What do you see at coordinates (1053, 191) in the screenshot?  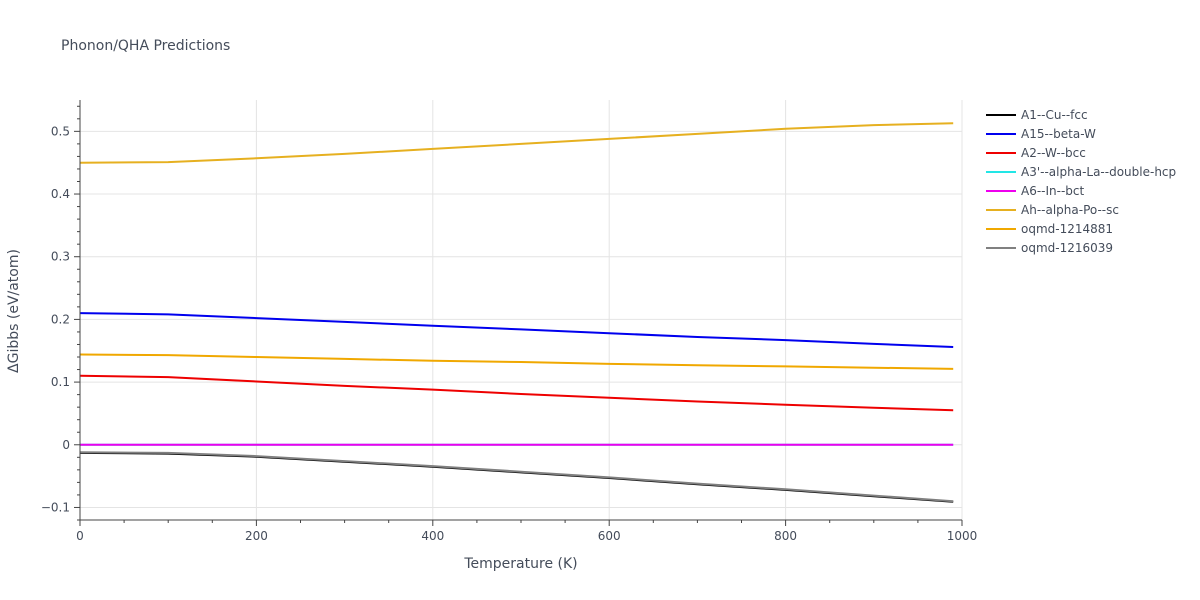 I see `legend-label: A6--In--bct` at bounding box center [1053, 191].